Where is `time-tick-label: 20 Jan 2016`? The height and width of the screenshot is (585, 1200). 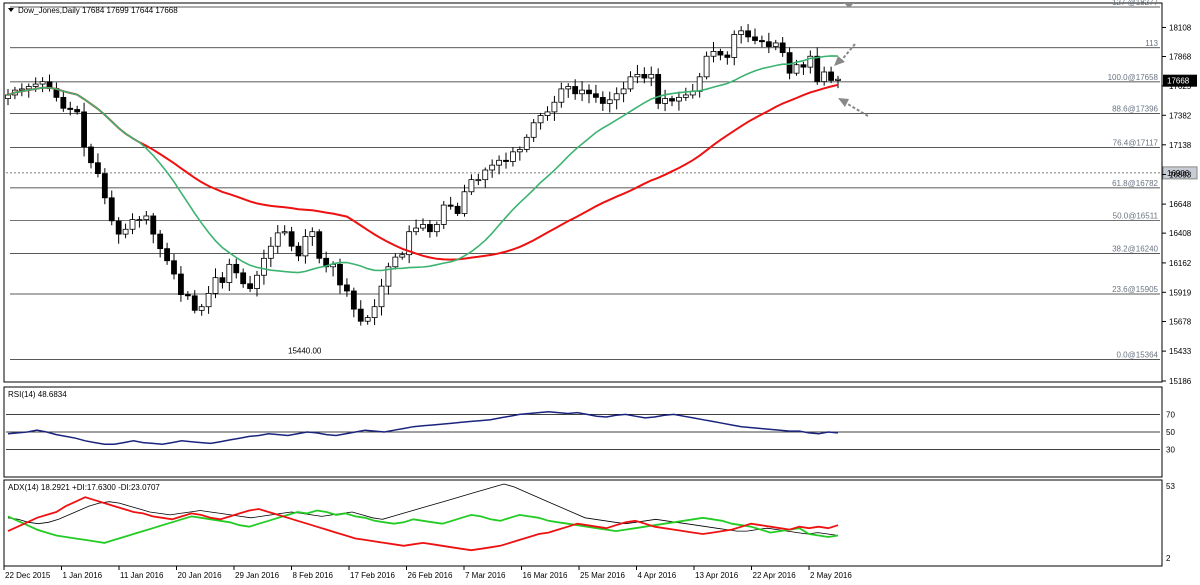
time-tick-label: 20 Jan 2016 is located at coordinates (200, 575).